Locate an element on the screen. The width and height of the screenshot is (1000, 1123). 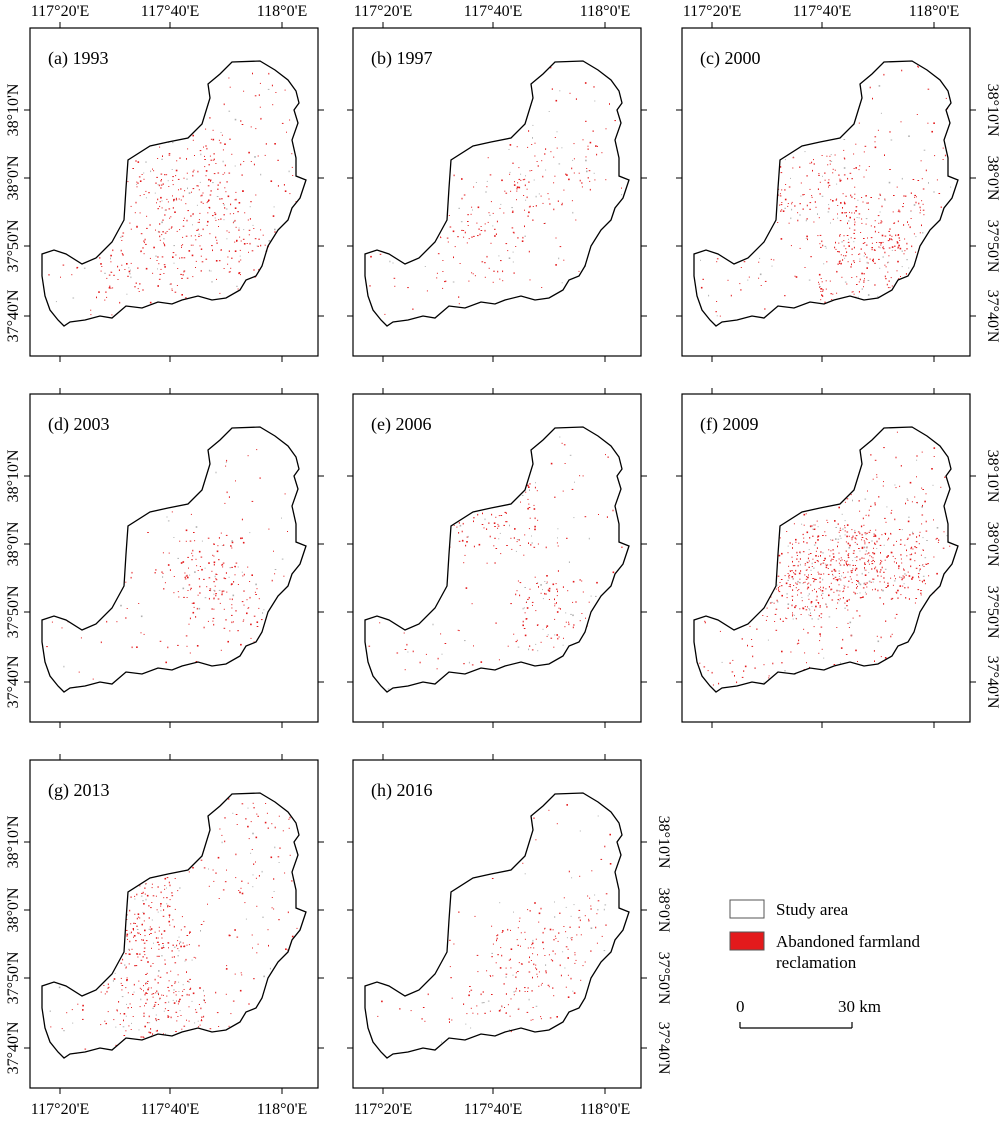
lon-tick-label: 117°40'E is located at coordinates (822, 11).